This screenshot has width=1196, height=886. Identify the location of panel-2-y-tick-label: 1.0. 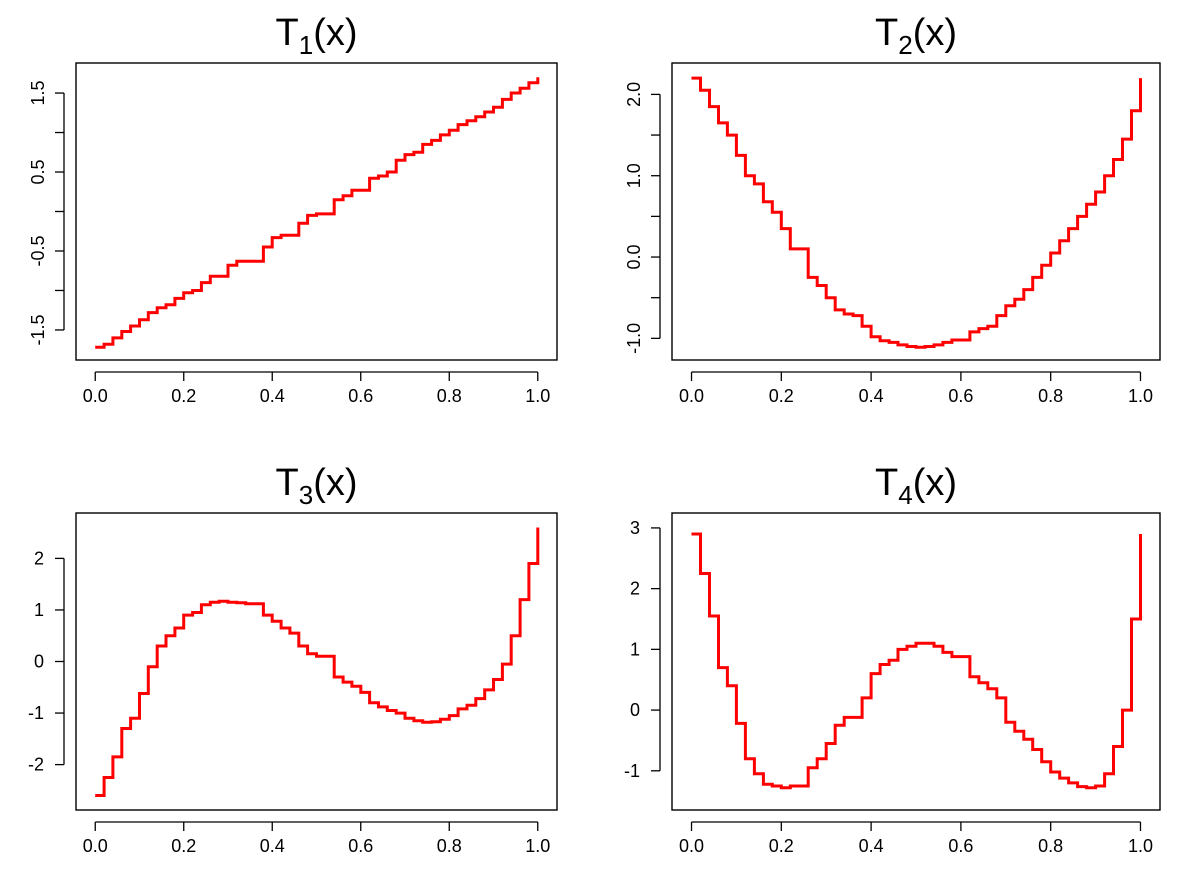
(634, 175).